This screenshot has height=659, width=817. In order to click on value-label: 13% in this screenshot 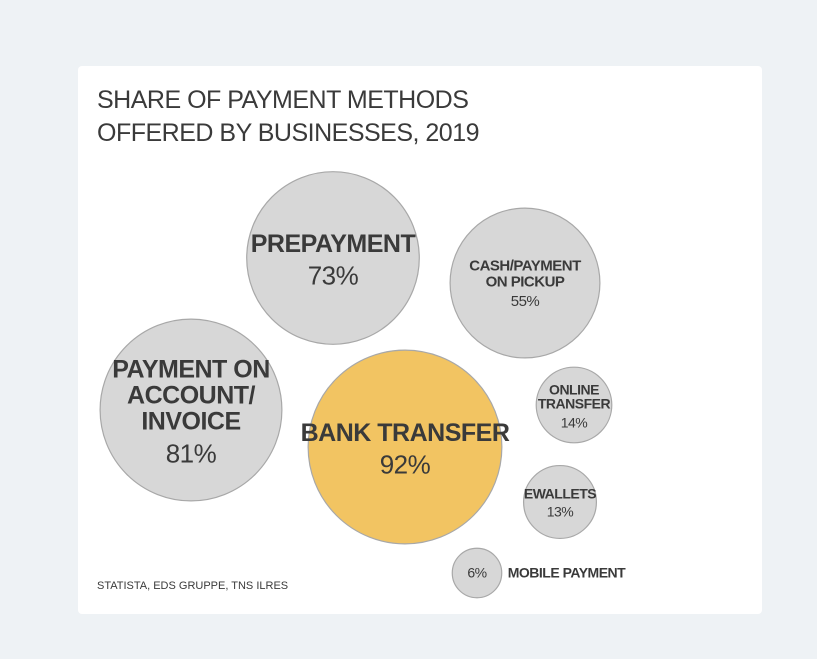, I will do `click(560, 511)`.